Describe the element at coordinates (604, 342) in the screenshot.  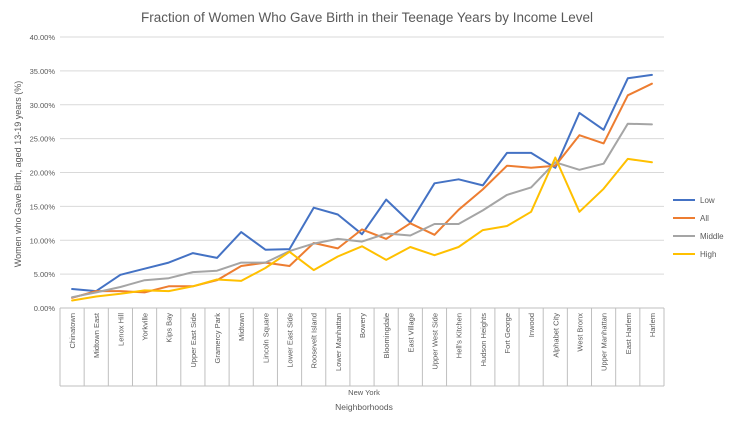
I see `x-tick-label: Upper Manhattan` at that location.